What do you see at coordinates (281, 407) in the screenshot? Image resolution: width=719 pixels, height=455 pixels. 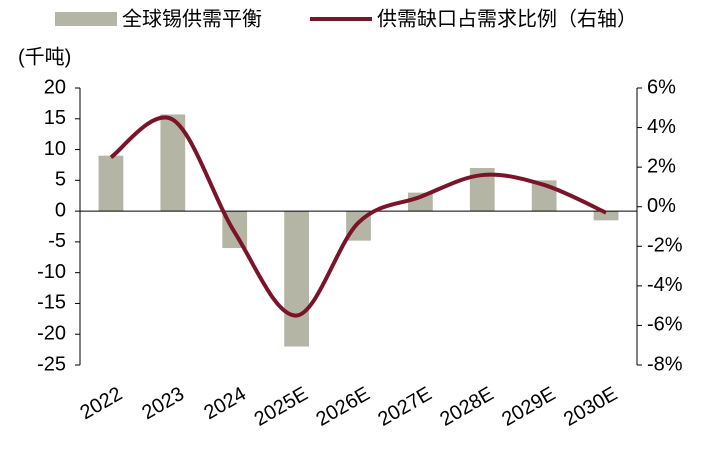 I see `x-tick-label: 2025E` at bounding box center [281, 407].